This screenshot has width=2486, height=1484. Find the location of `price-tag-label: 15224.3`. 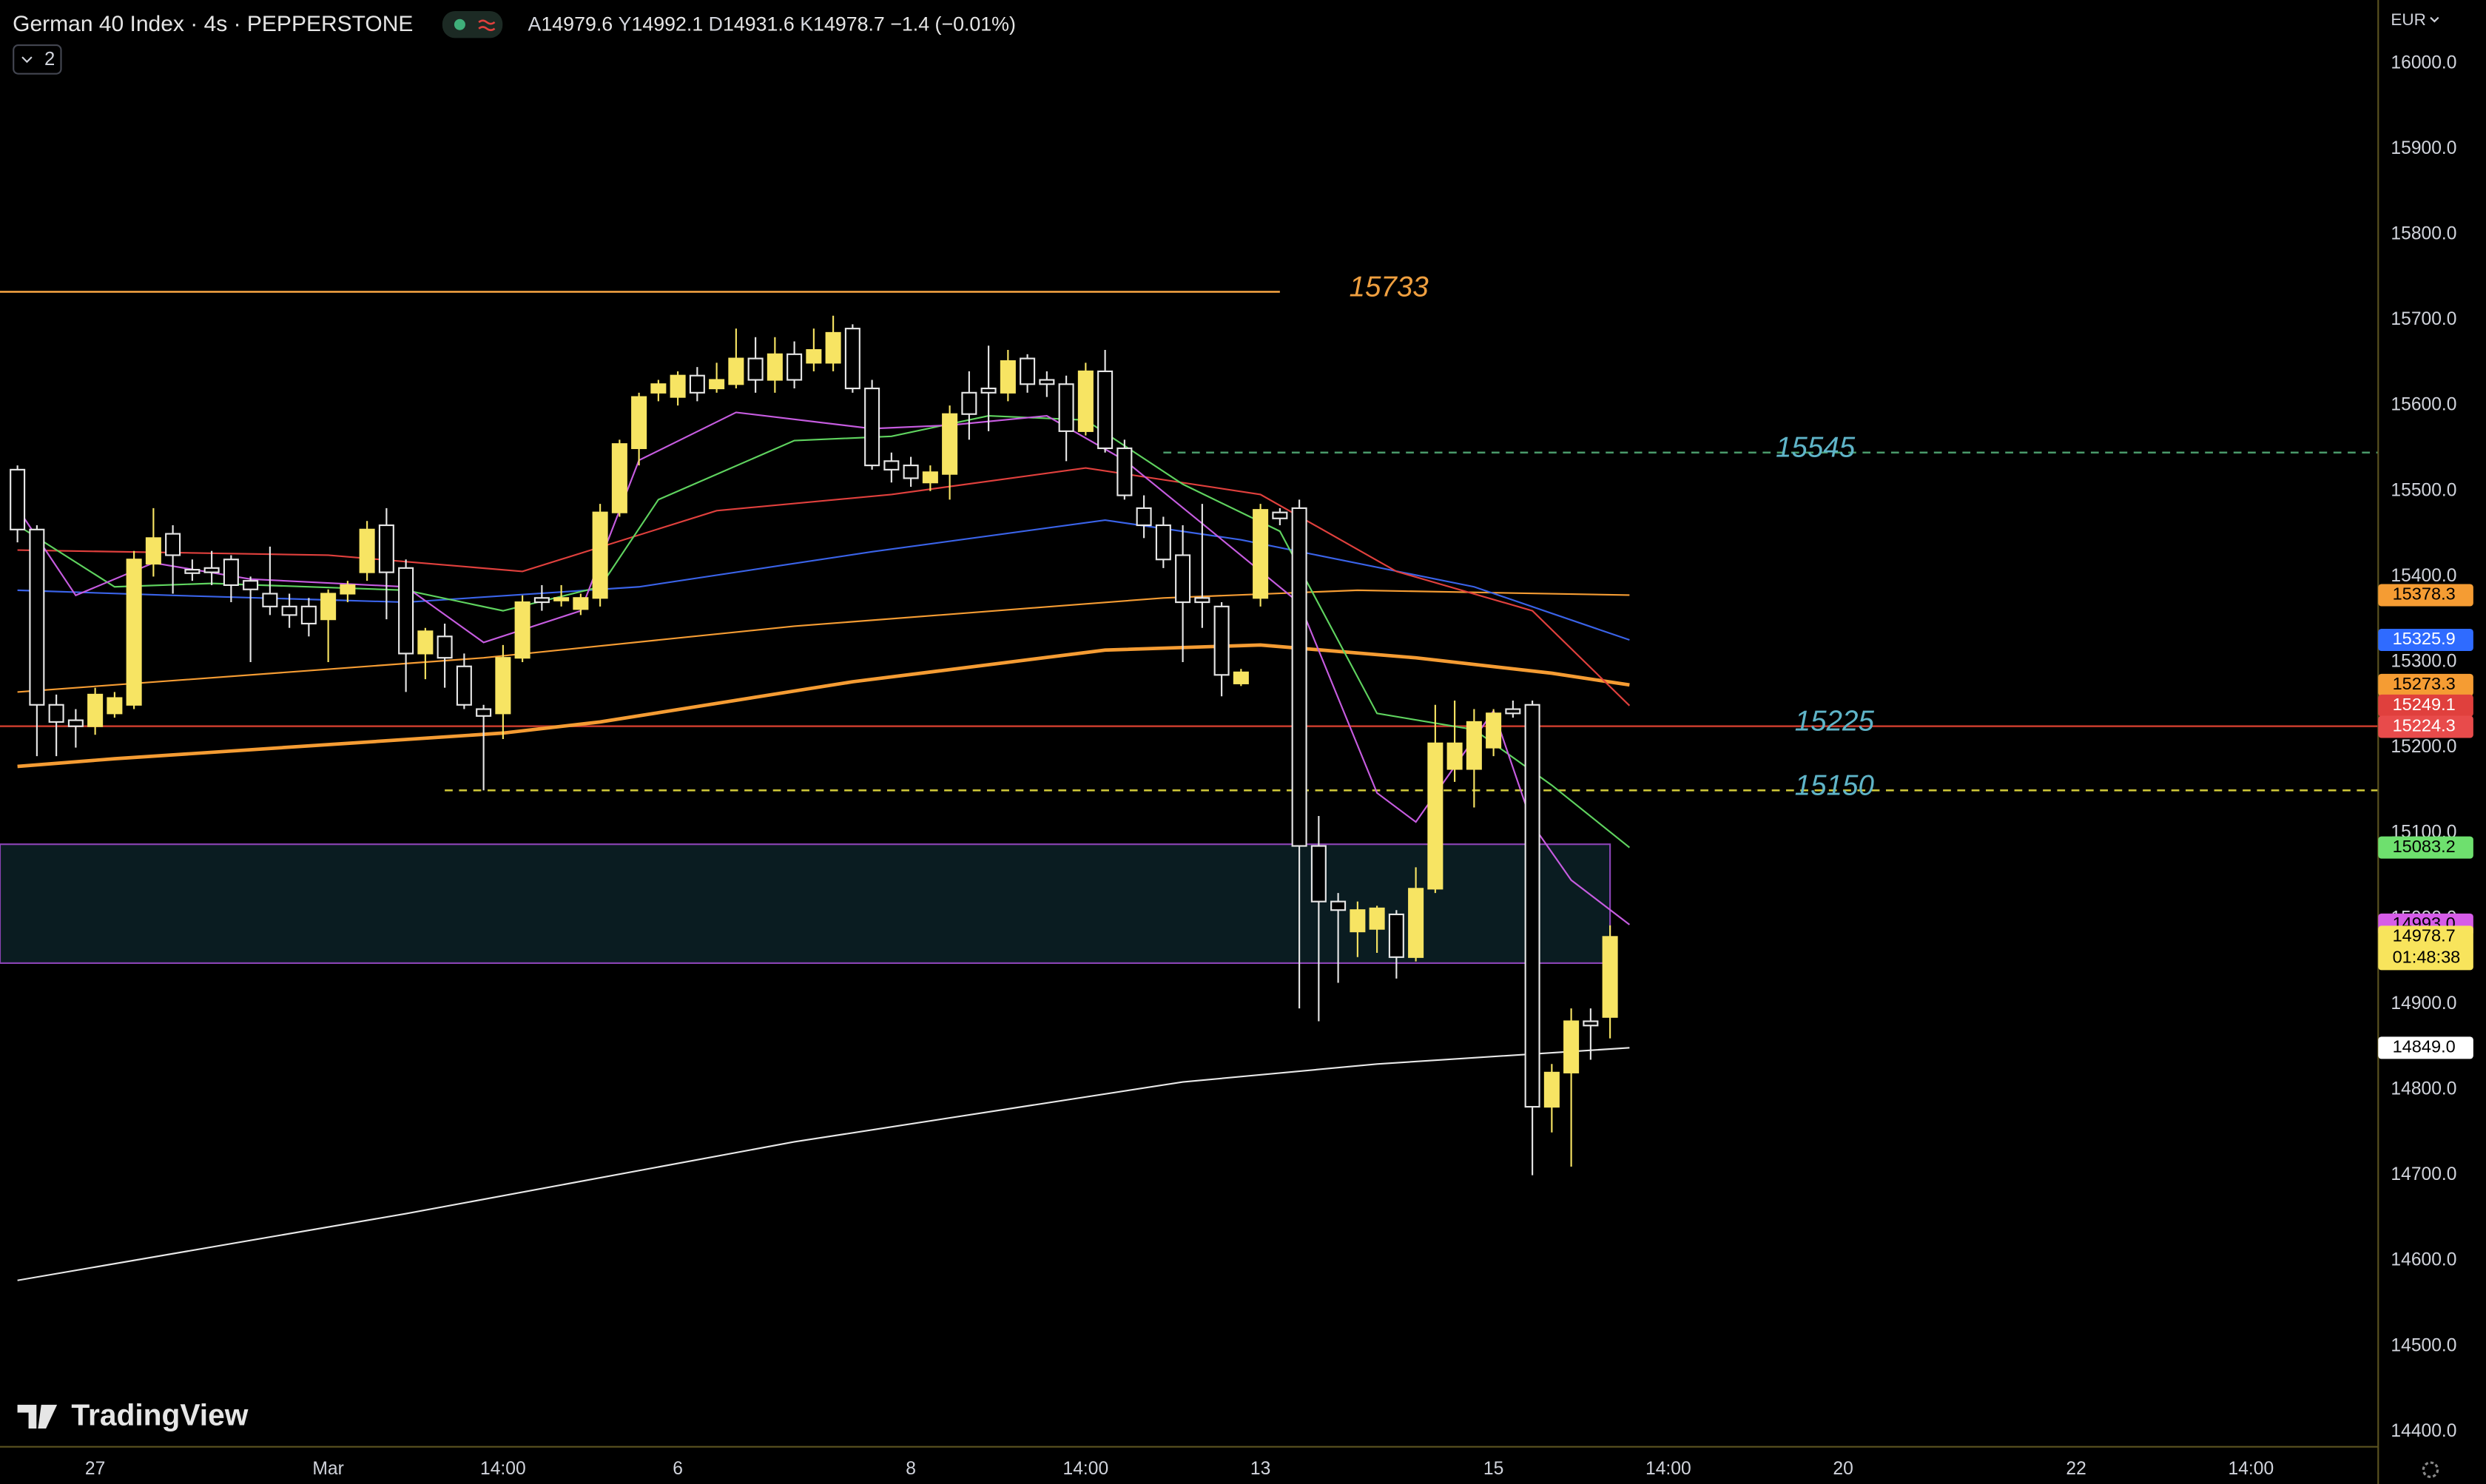

price-tag-label: 15224.3 is located at coordinates (2425, 725).